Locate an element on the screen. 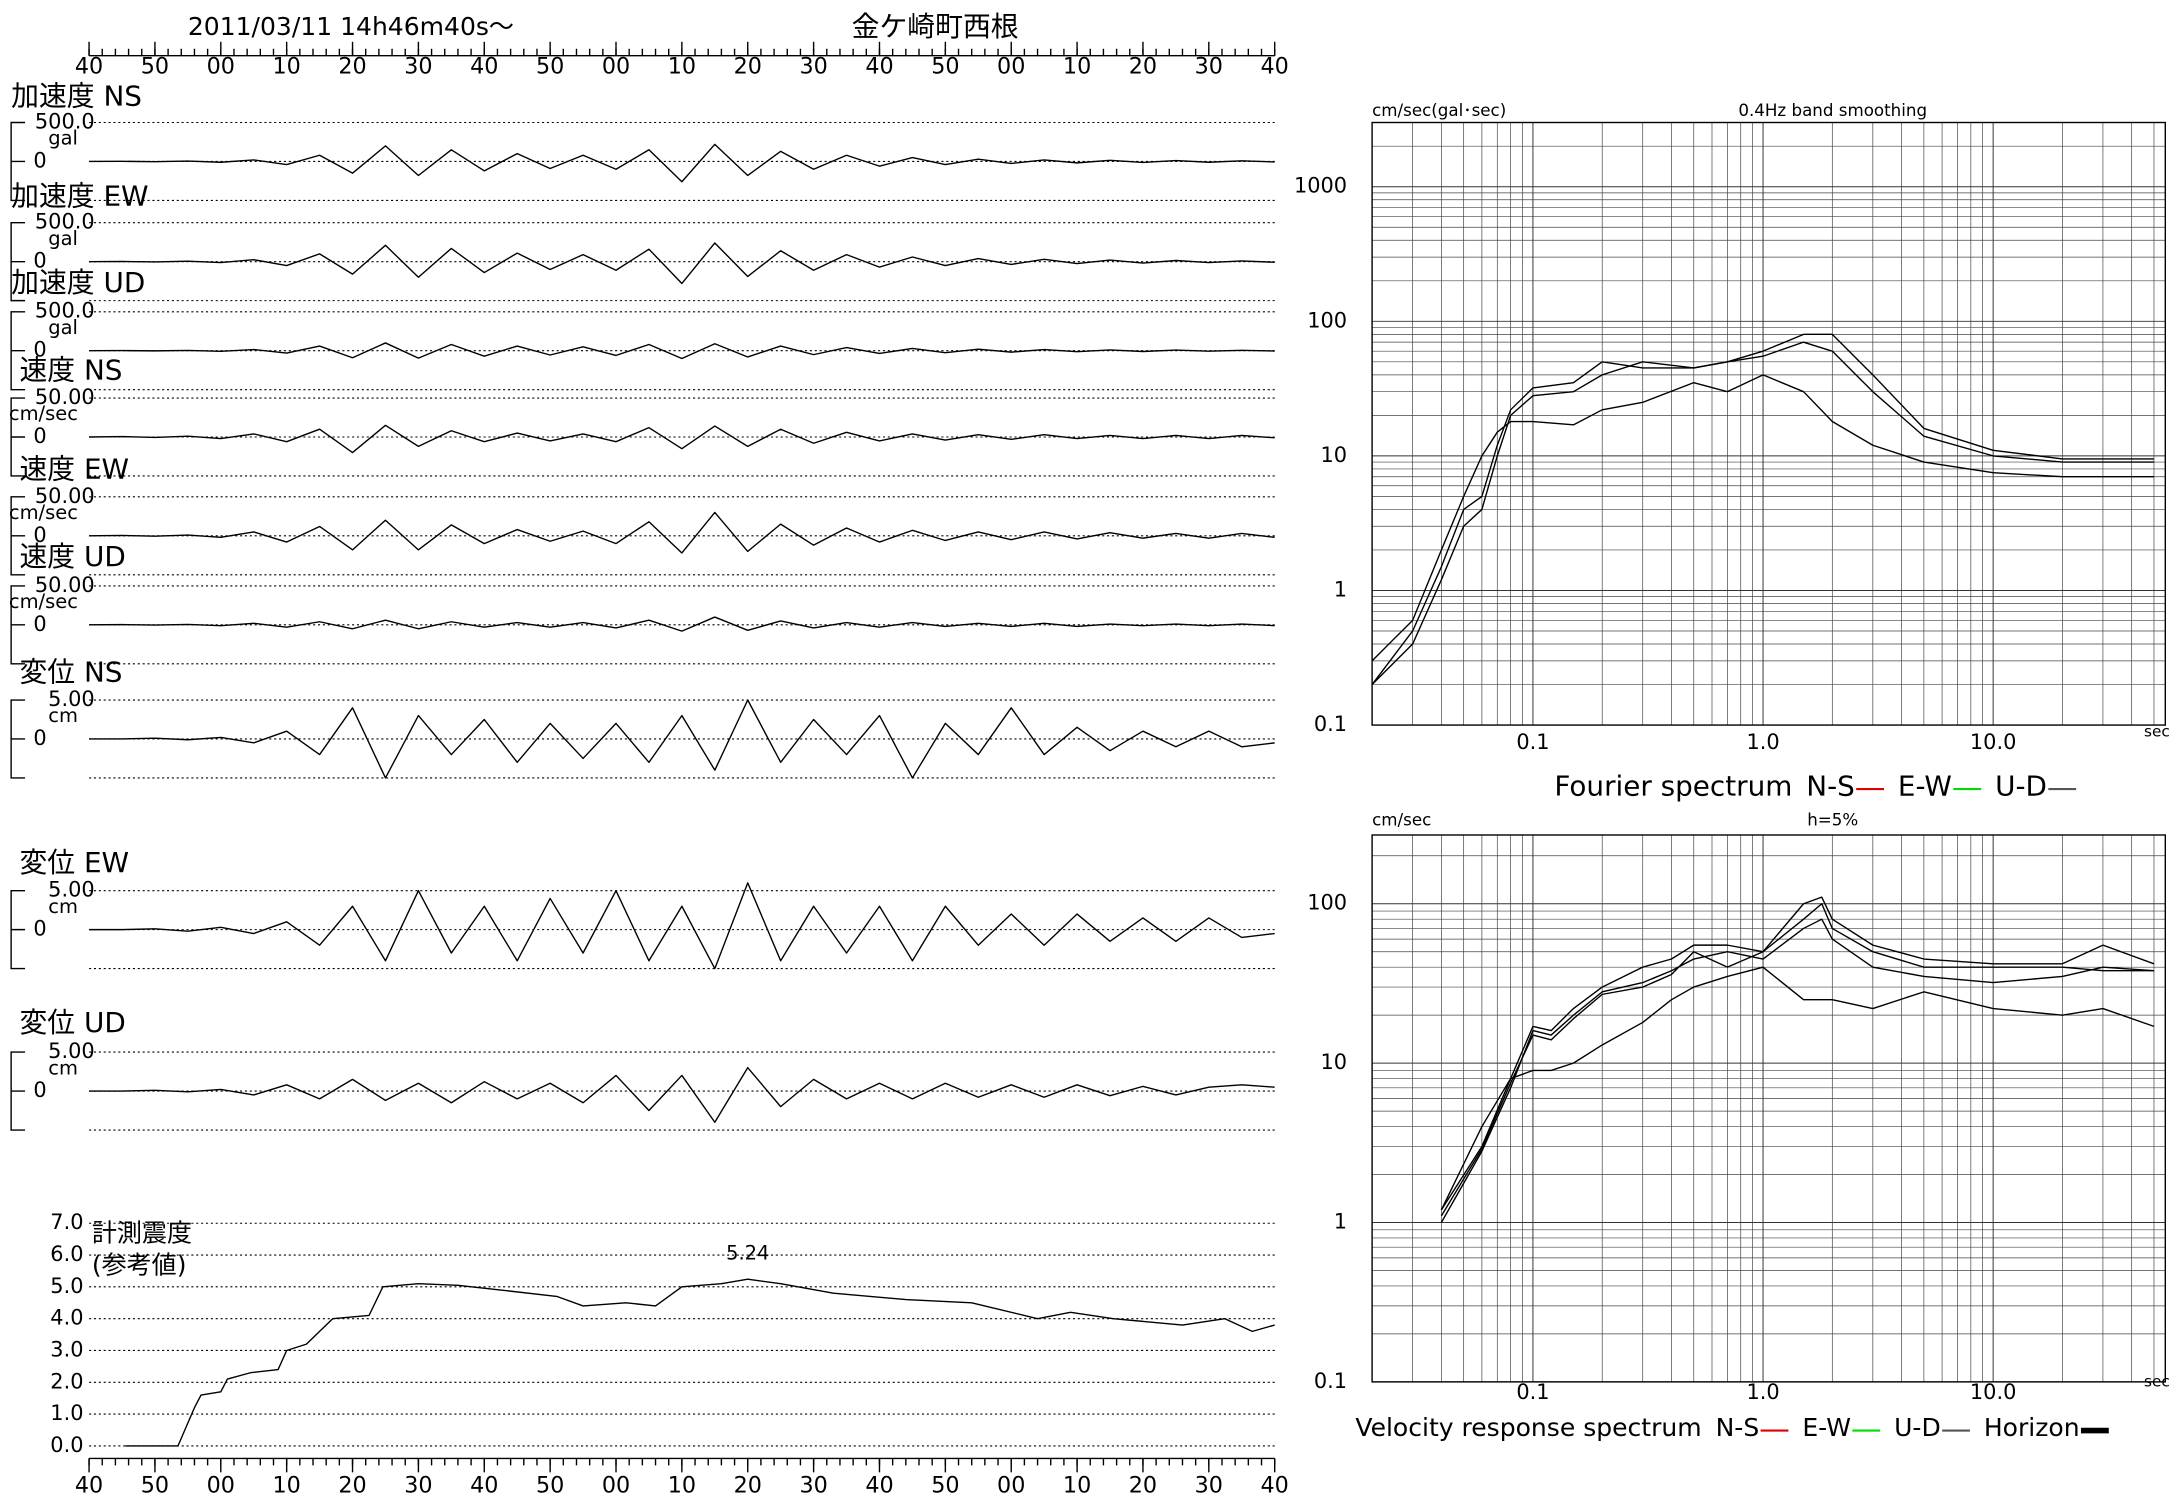 Image resolution: width=2182 pixels, height=1503 pixels. chart-subtitle: (参考値) is located at coordinates (139, 1264).